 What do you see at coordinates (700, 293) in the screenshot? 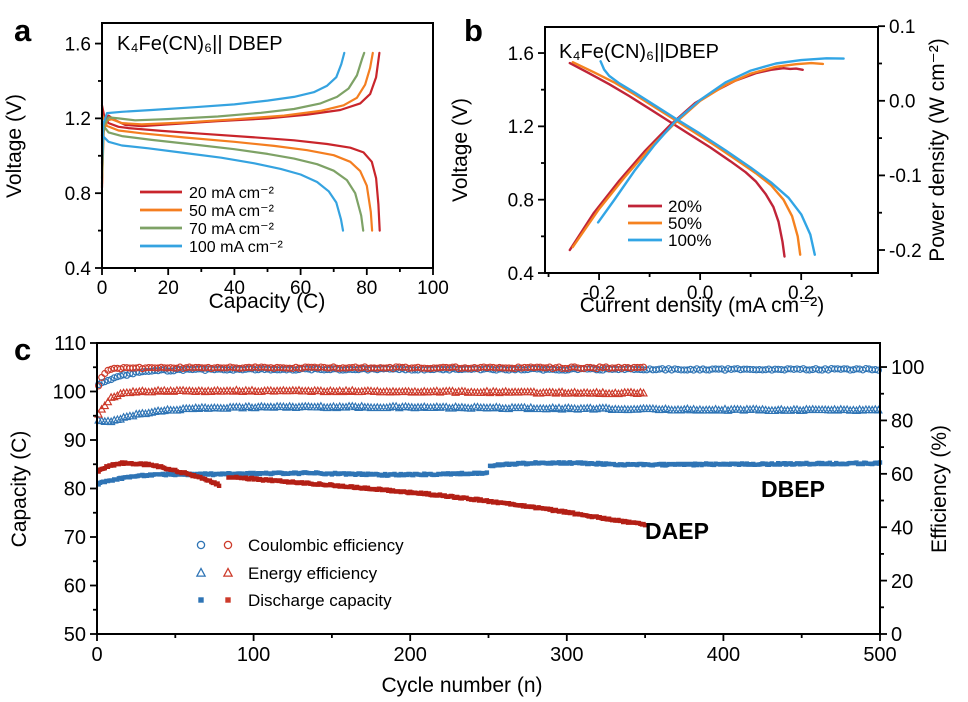
I see `x-tick-label: 0.0` at bounding box center [700, 293].